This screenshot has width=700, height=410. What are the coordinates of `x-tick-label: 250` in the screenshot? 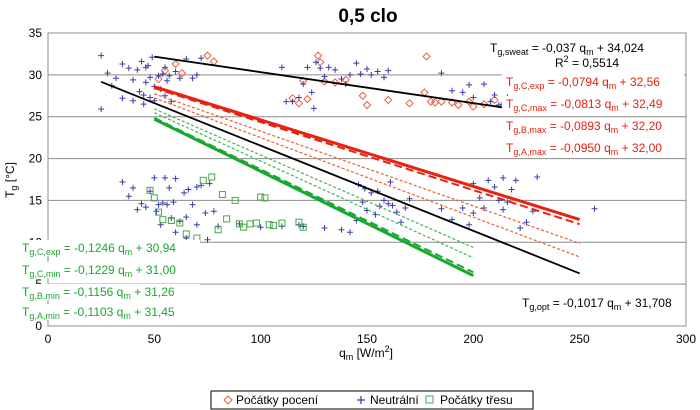 It's located at (580, 339).